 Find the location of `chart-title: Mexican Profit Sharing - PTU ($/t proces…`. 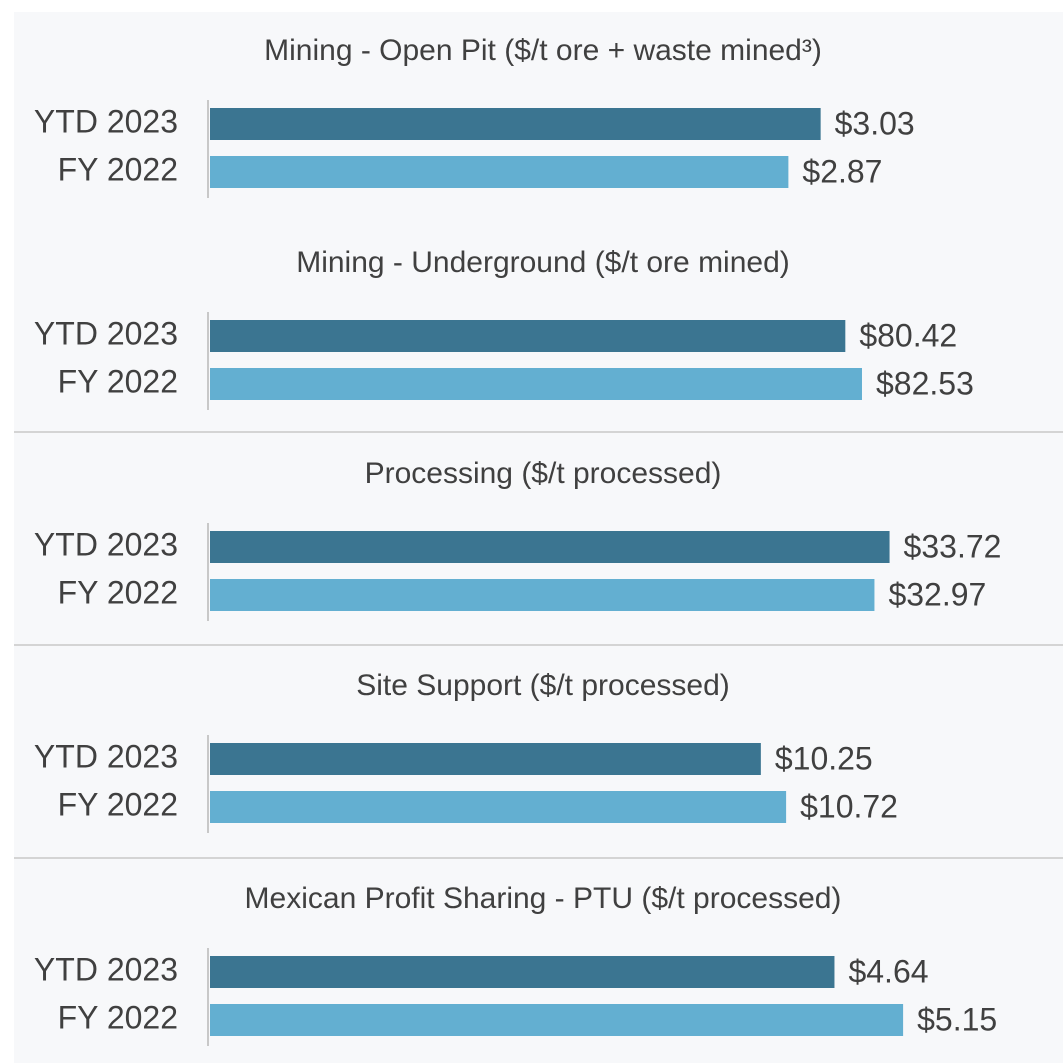

chart-title: Mexican Profit Sharing - PTU ($/t proces… is located at coordinates (543, 898).